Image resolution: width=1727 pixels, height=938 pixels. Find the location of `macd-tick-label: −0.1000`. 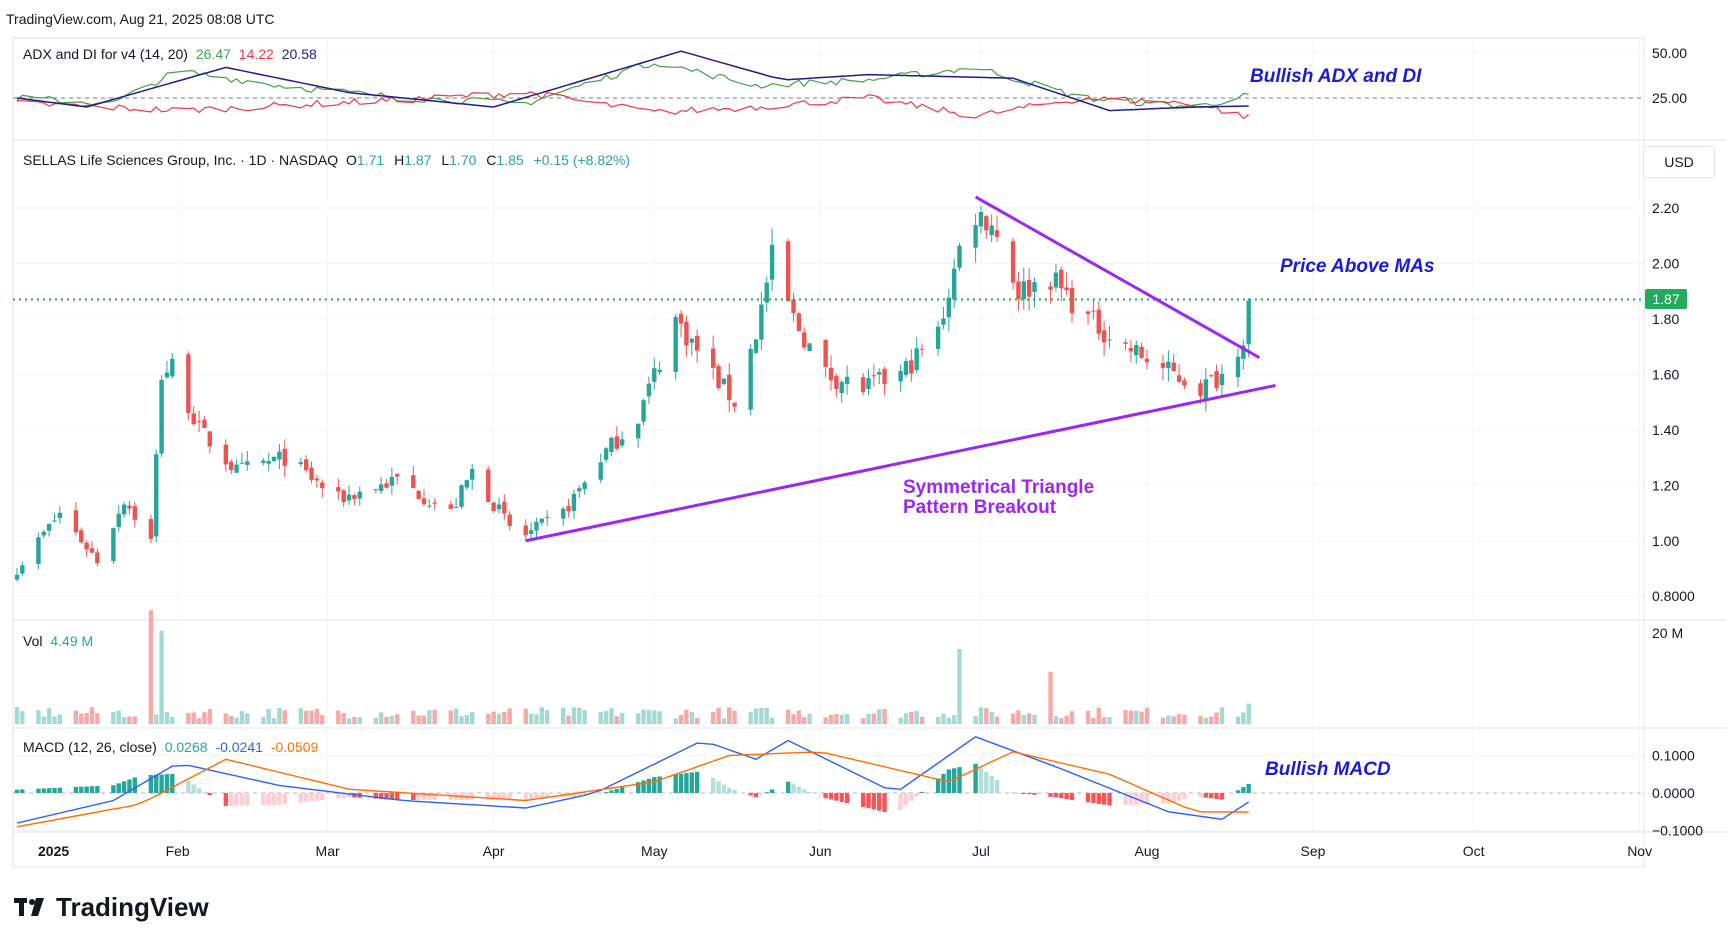

macd-tick-label: −0.1000 is located at coordinates (1677, 831).